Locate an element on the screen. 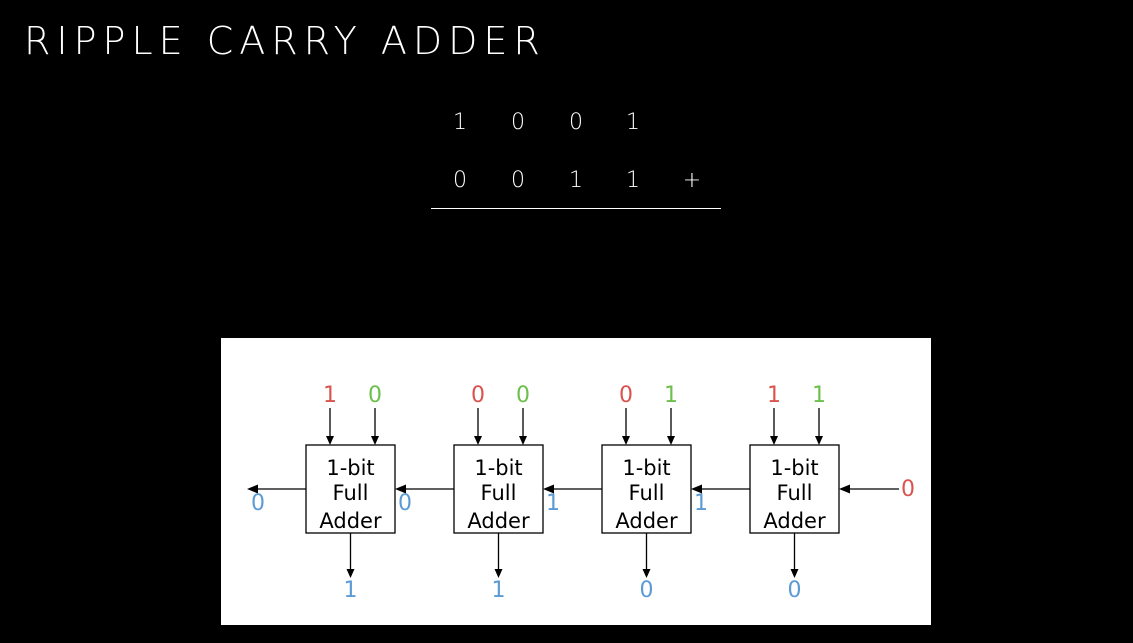 Image resolution: width=1133 pixels, height=643 pixels. full-adder-label-4-line-2: Full is located at coordinates (795, 493).